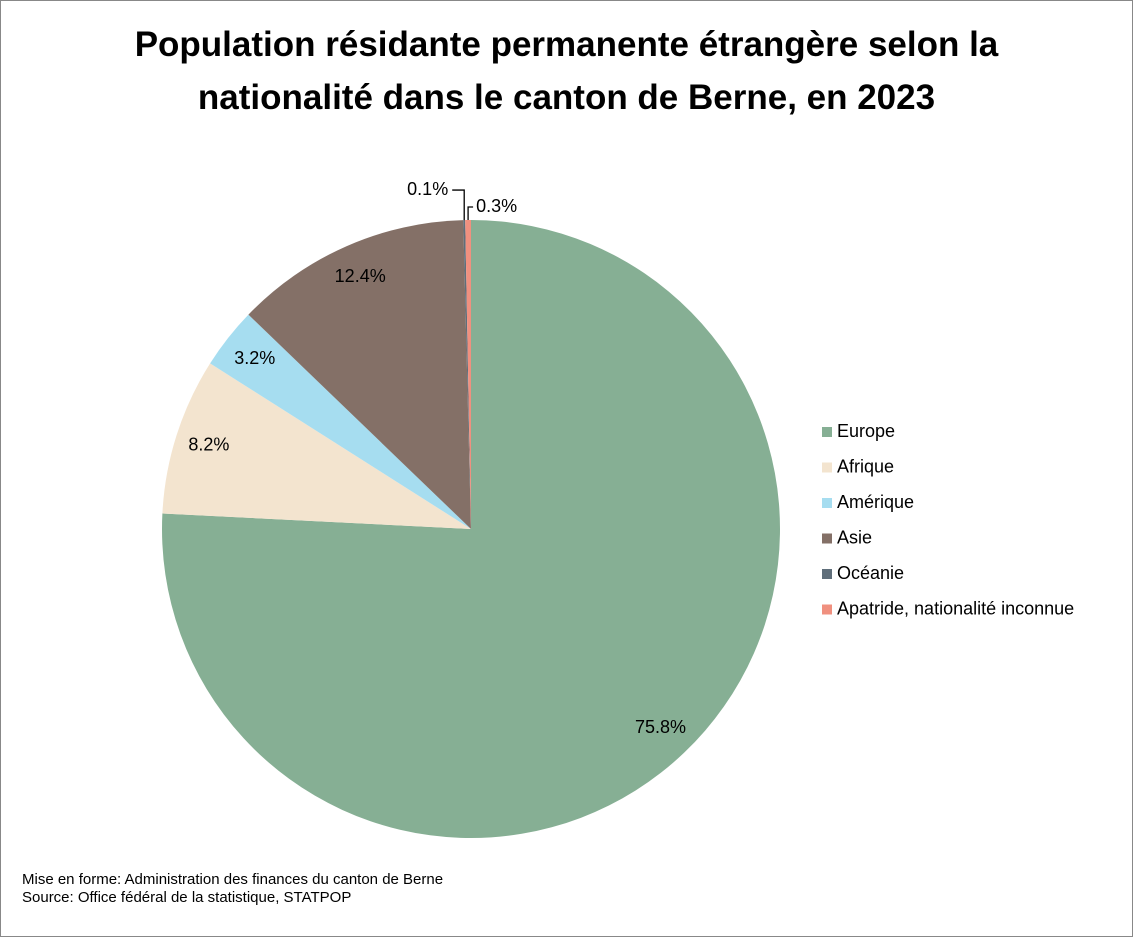  Describe the element at coordinates (870, 573) in the screenshot. I see `legend-label: Océanie` at that location.